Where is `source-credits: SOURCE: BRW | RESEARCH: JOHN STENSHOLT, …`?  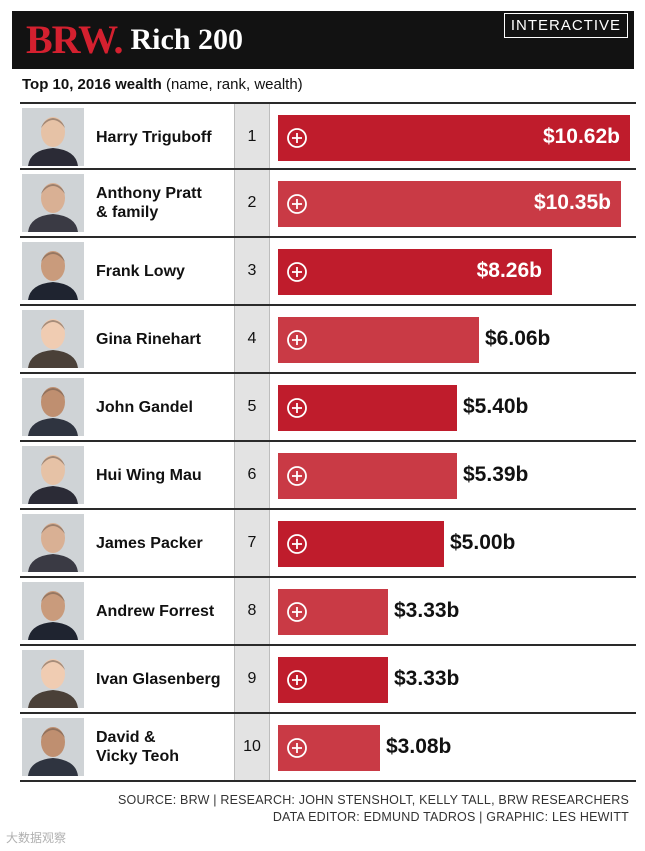
source-credits: SOURCE: BRW | RESEARCH: JOHN STENSHOLT, … is located at coordinates (373, 809).